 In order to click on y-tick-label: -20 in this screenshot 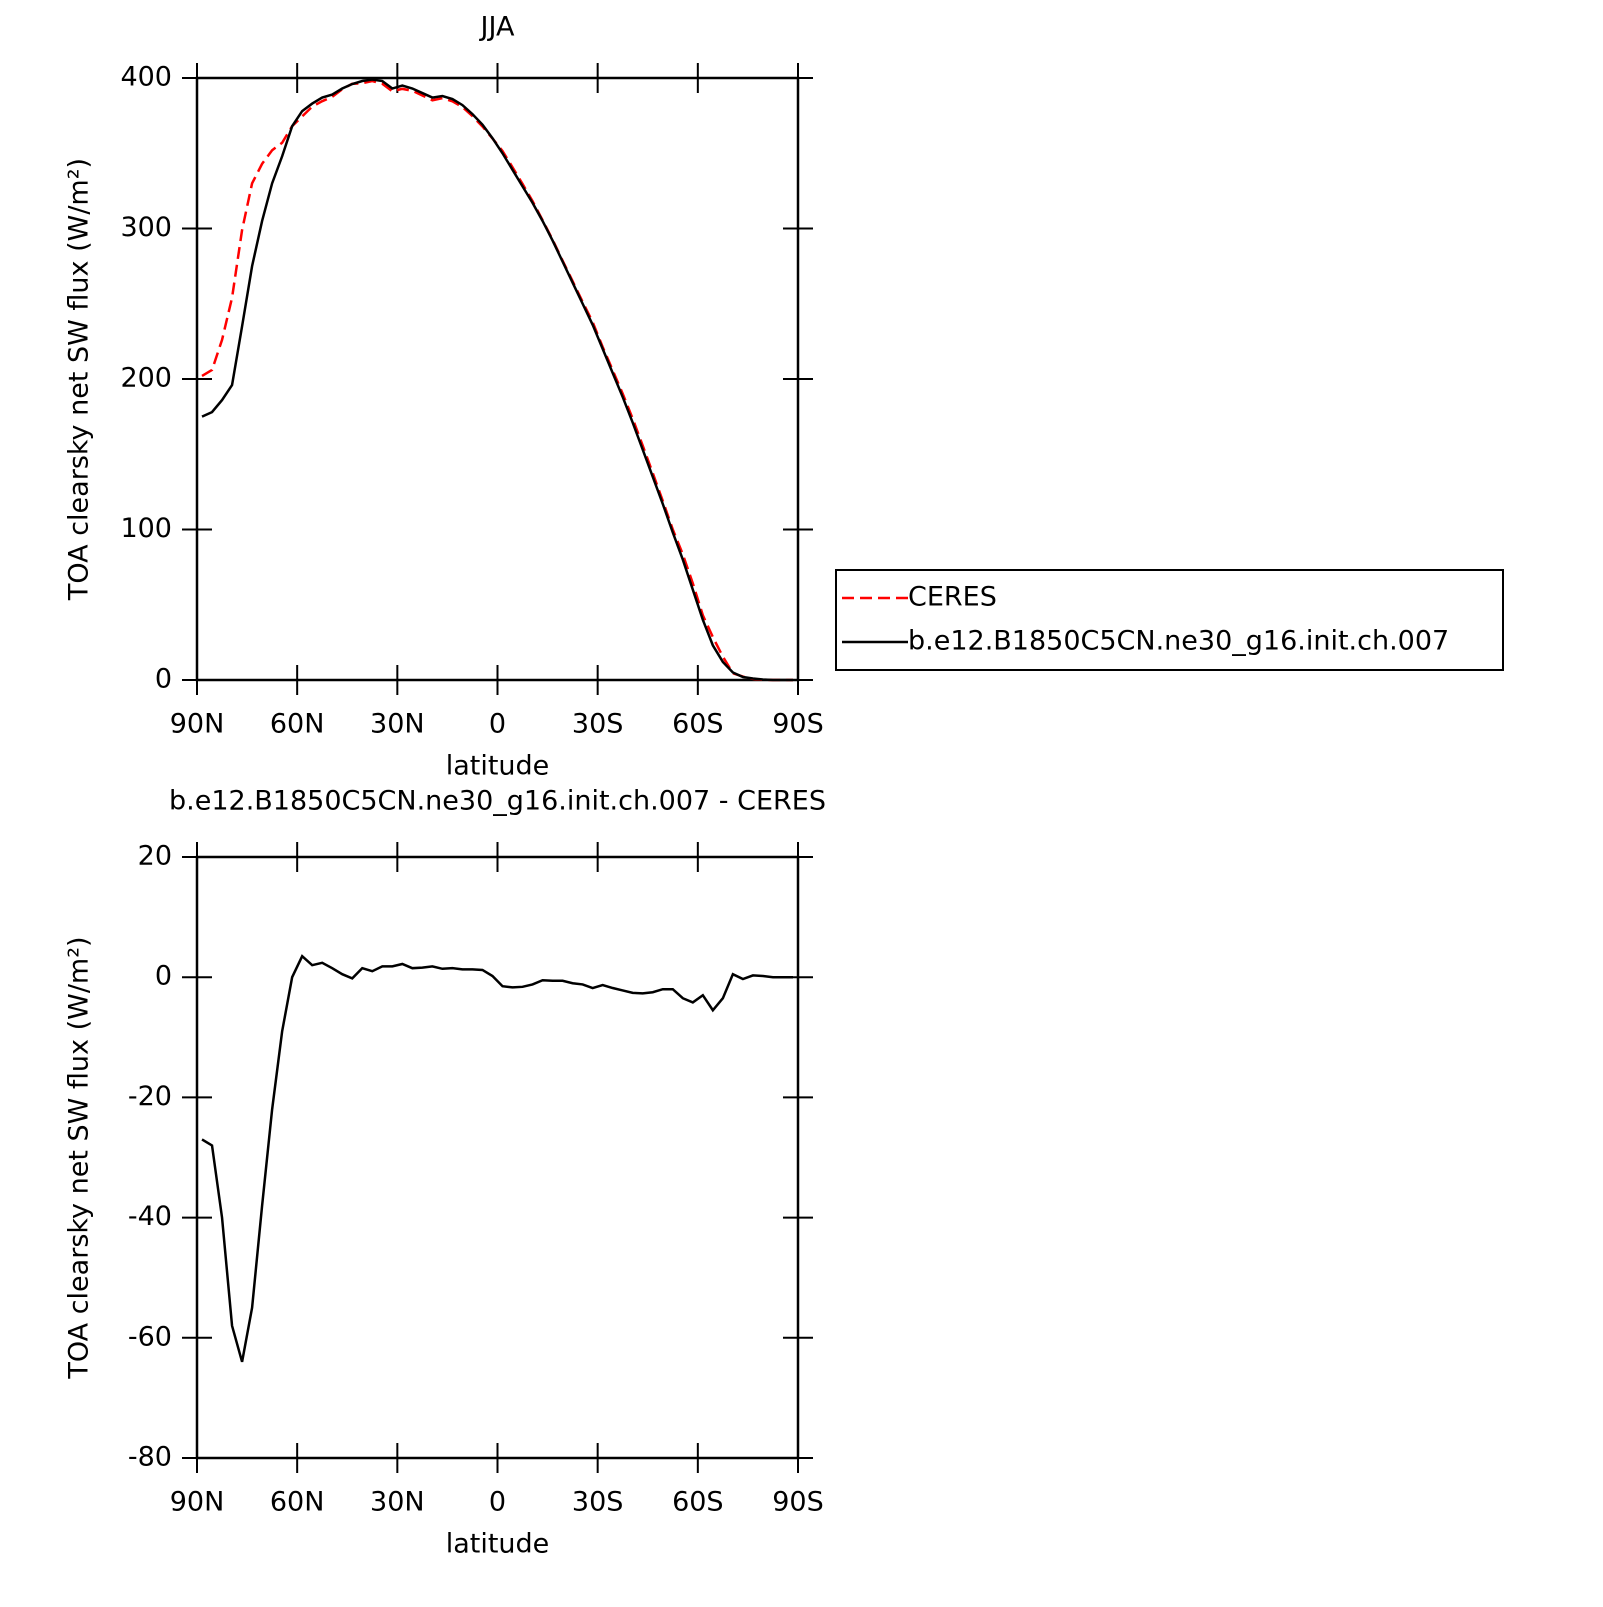, I will do `click(150, 1096)`.